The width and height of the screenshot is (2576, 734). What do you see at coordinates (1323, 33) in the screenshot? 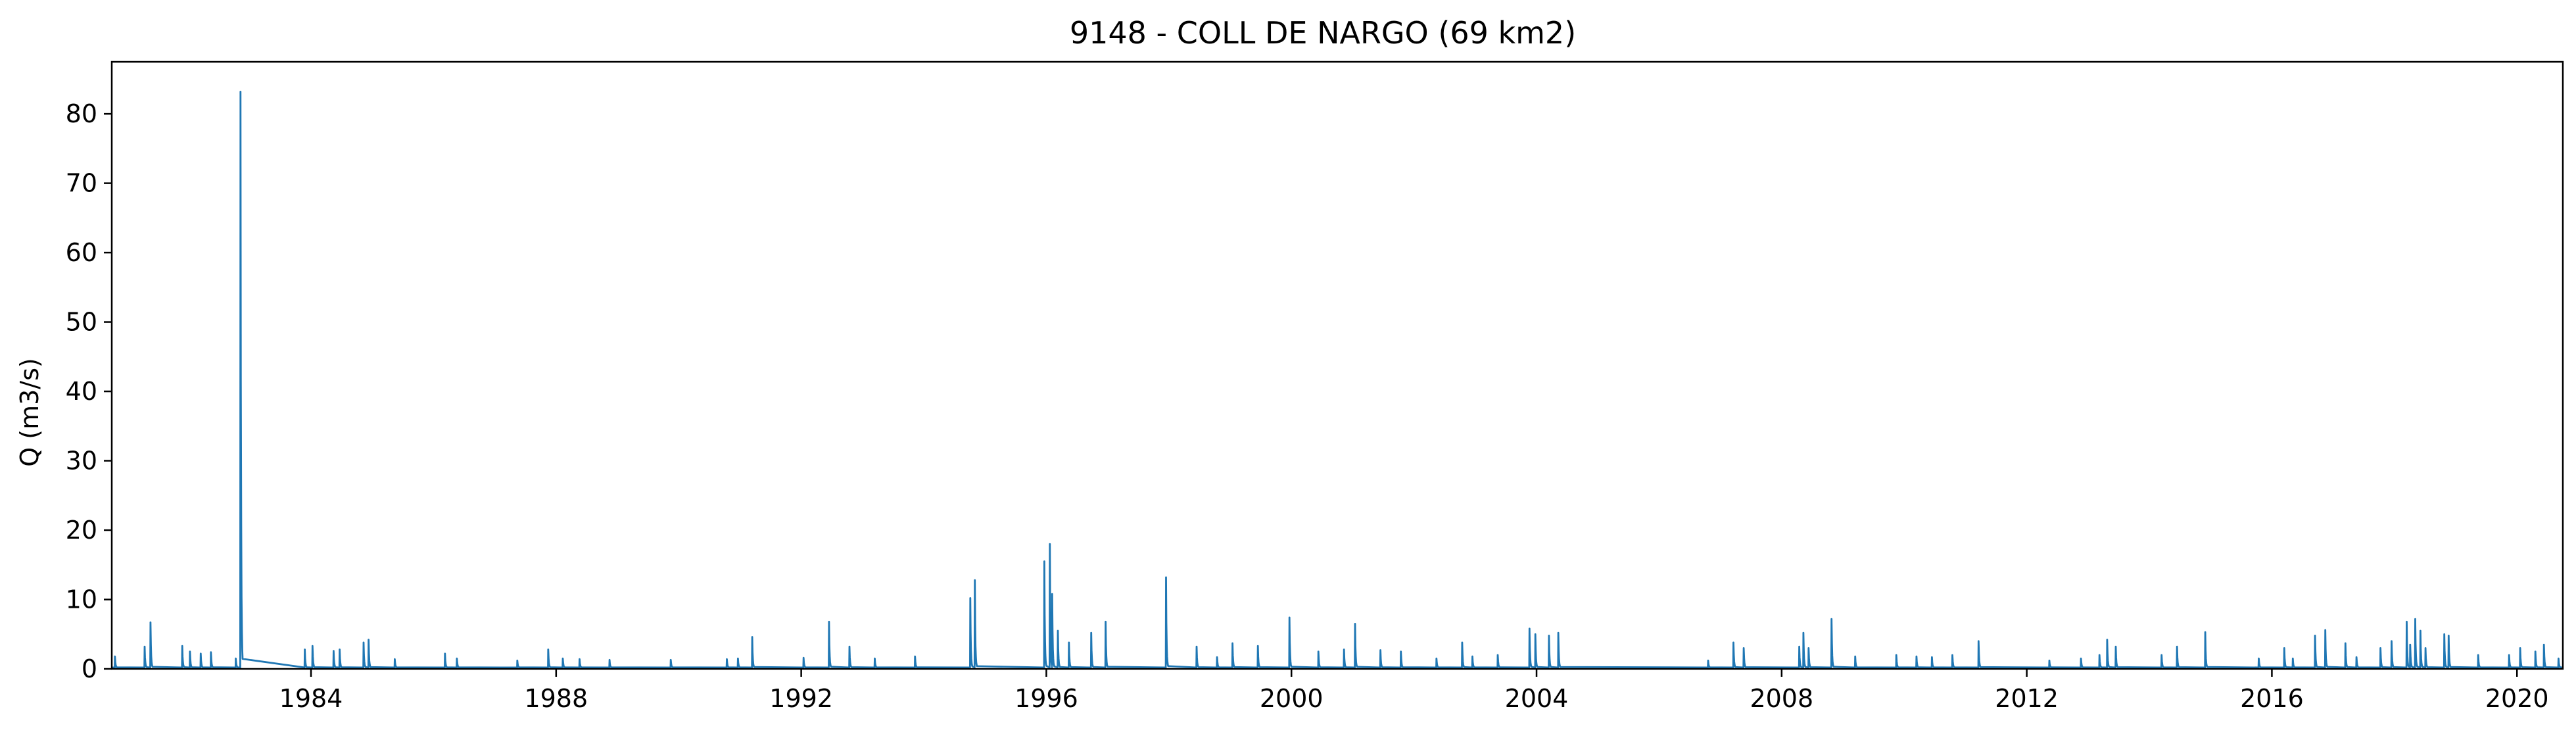
I see `chart-title: 9148 - COLL DE NARGO (69 km2)` at bounding box center [1323, 33].